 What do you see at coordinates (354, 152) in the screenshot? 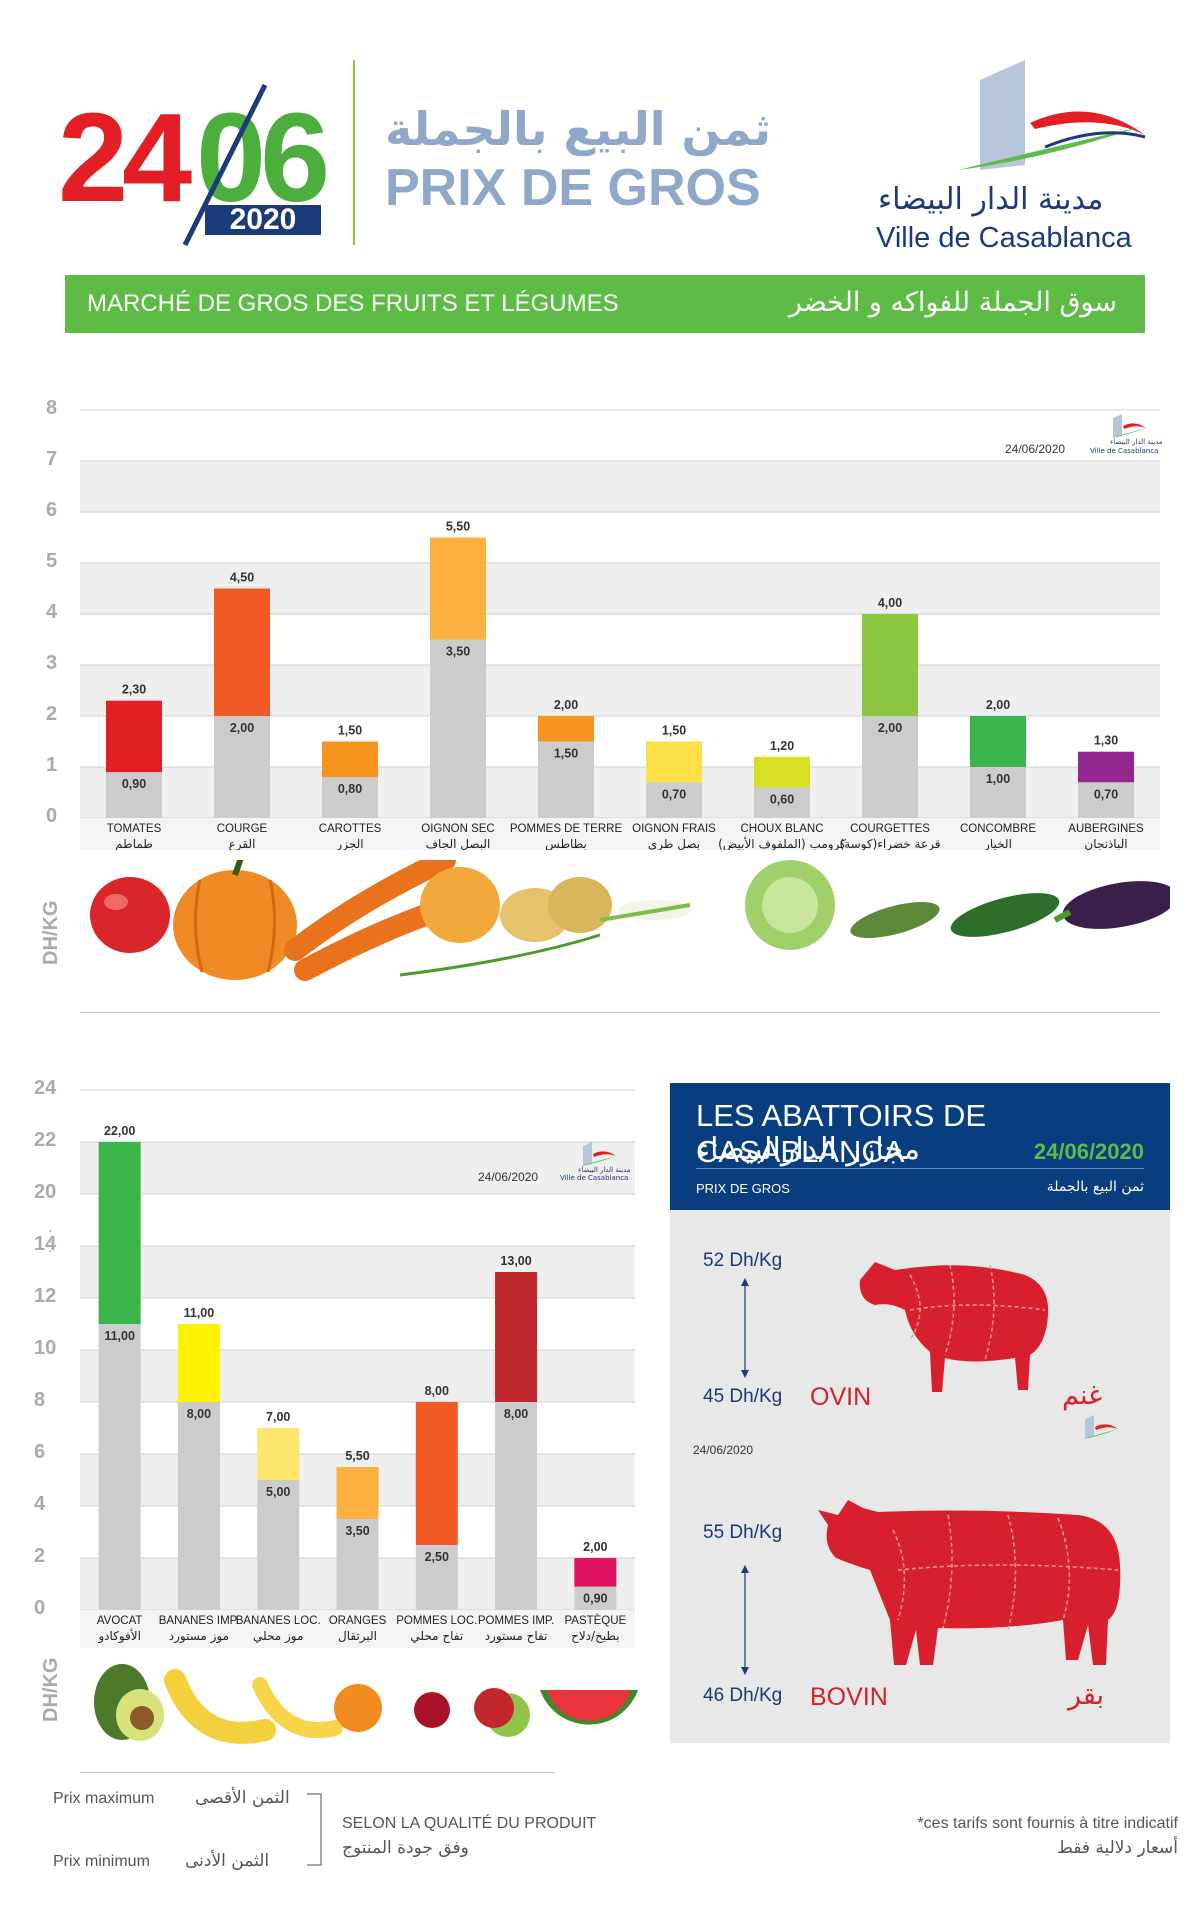
I see `title-divider` at bounding box center [354, 152].